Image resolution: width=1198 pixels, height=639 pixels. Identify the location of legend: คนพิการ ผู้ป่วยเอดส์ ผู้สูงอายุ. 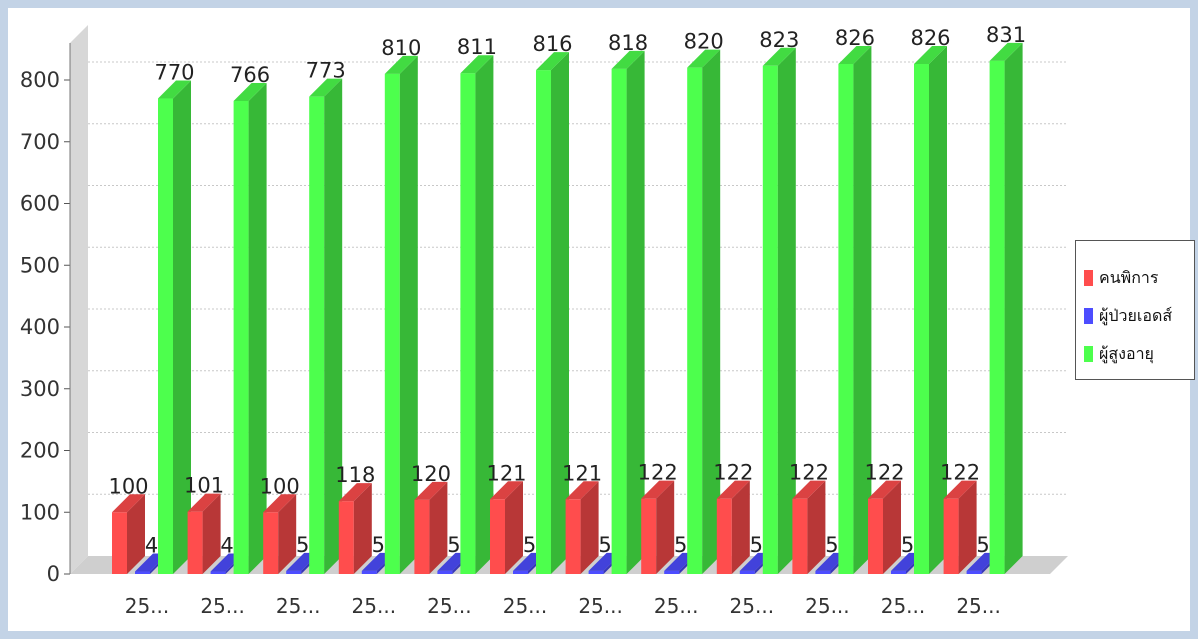
(1135, 310).